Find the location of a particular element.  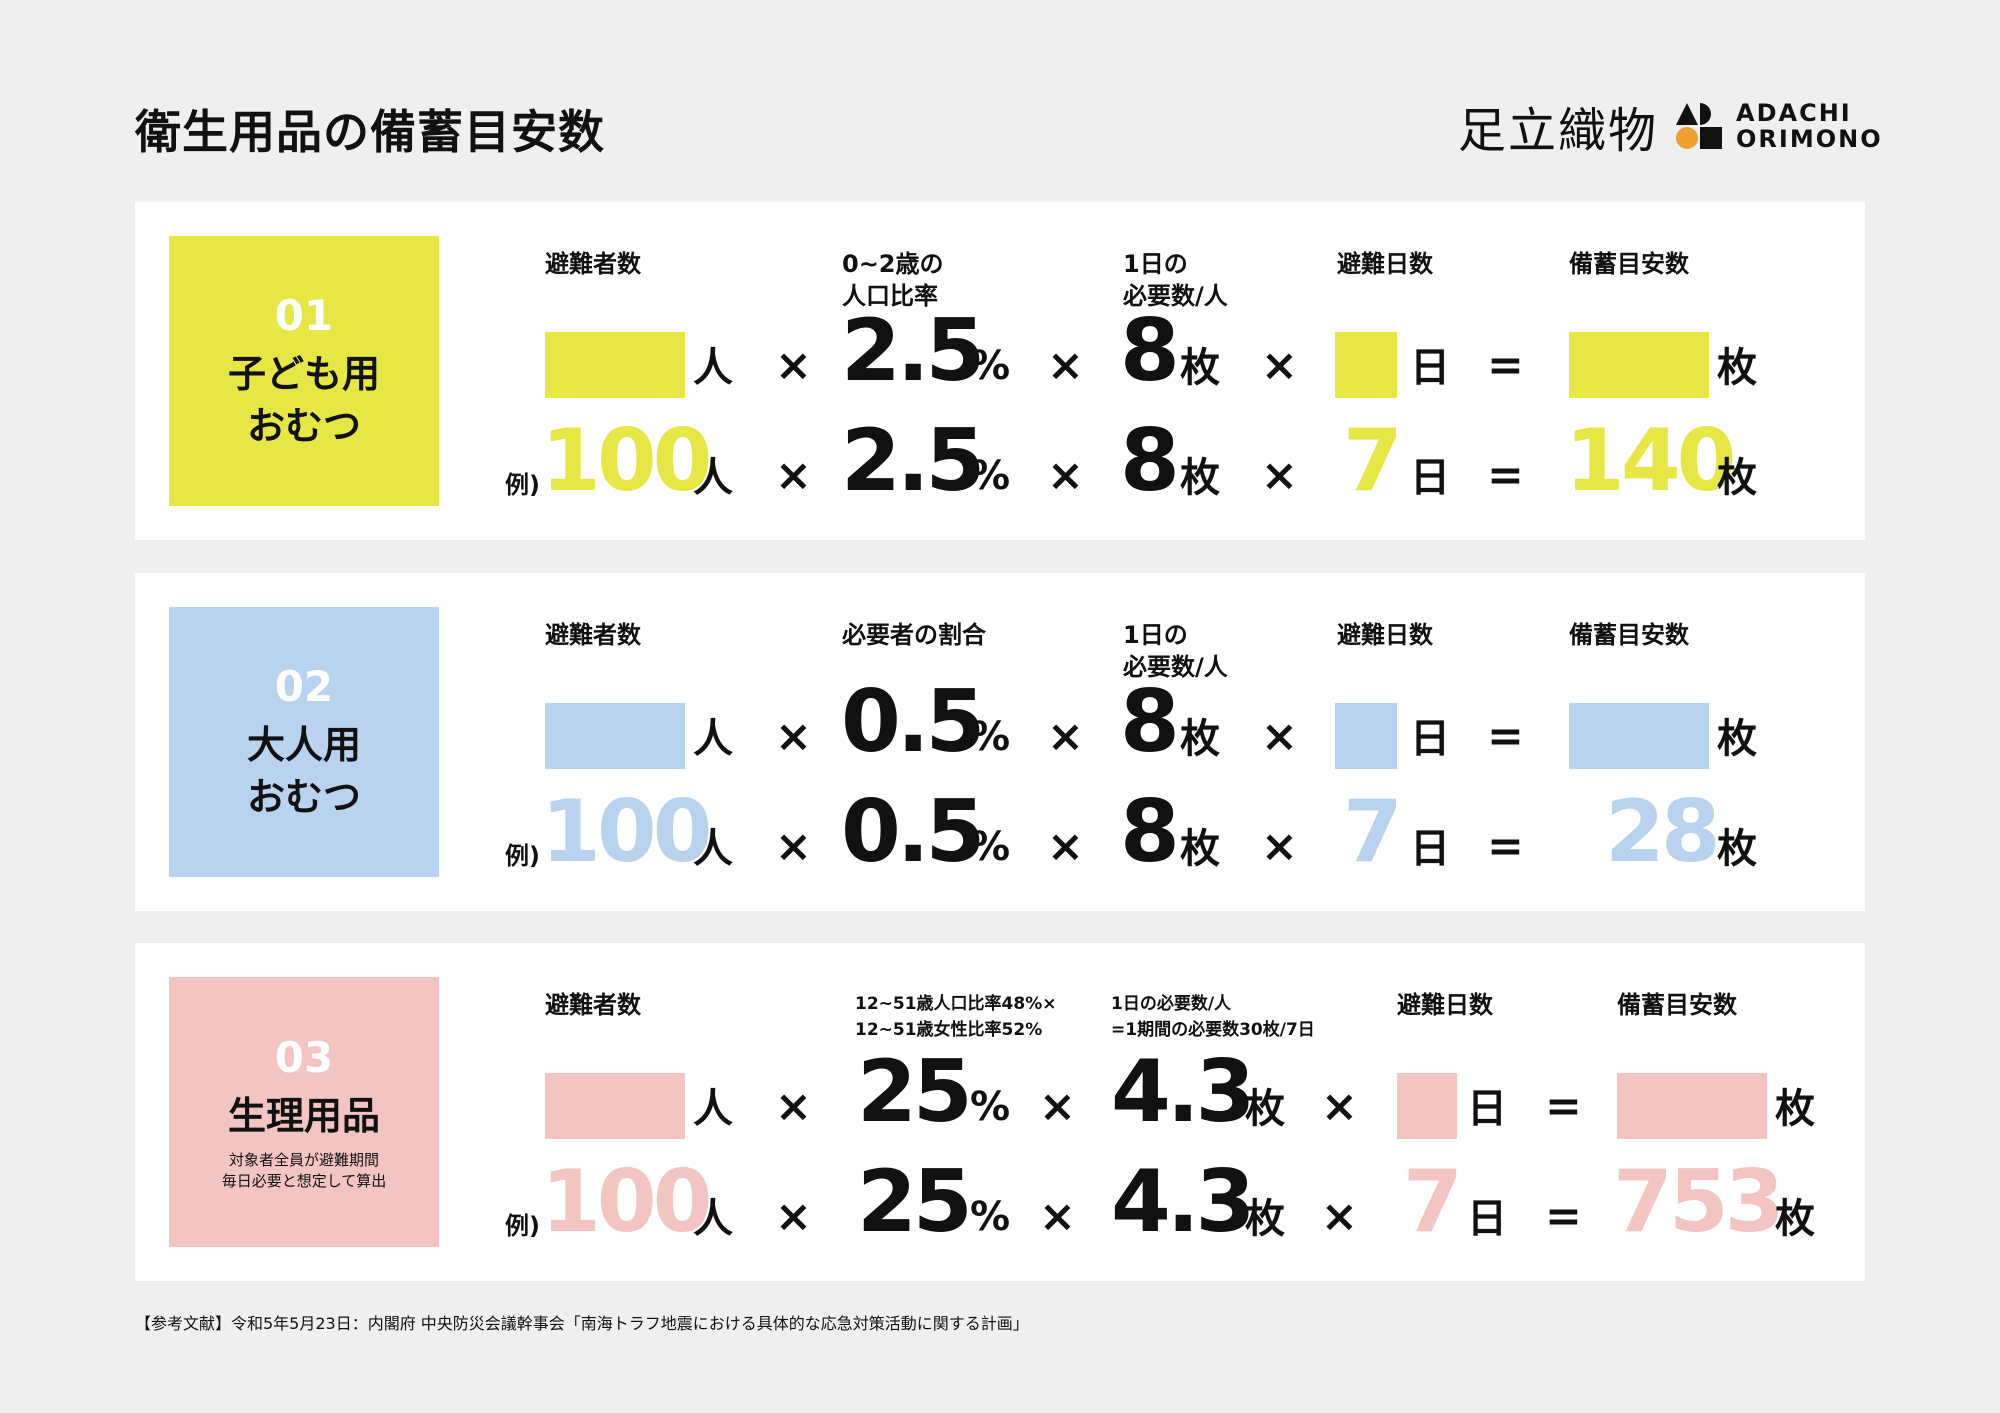

category-badge: 03 生理用品 対象者全員が避難期間 毎日必要と想定して算出 is located at coordinates (304, 1112).